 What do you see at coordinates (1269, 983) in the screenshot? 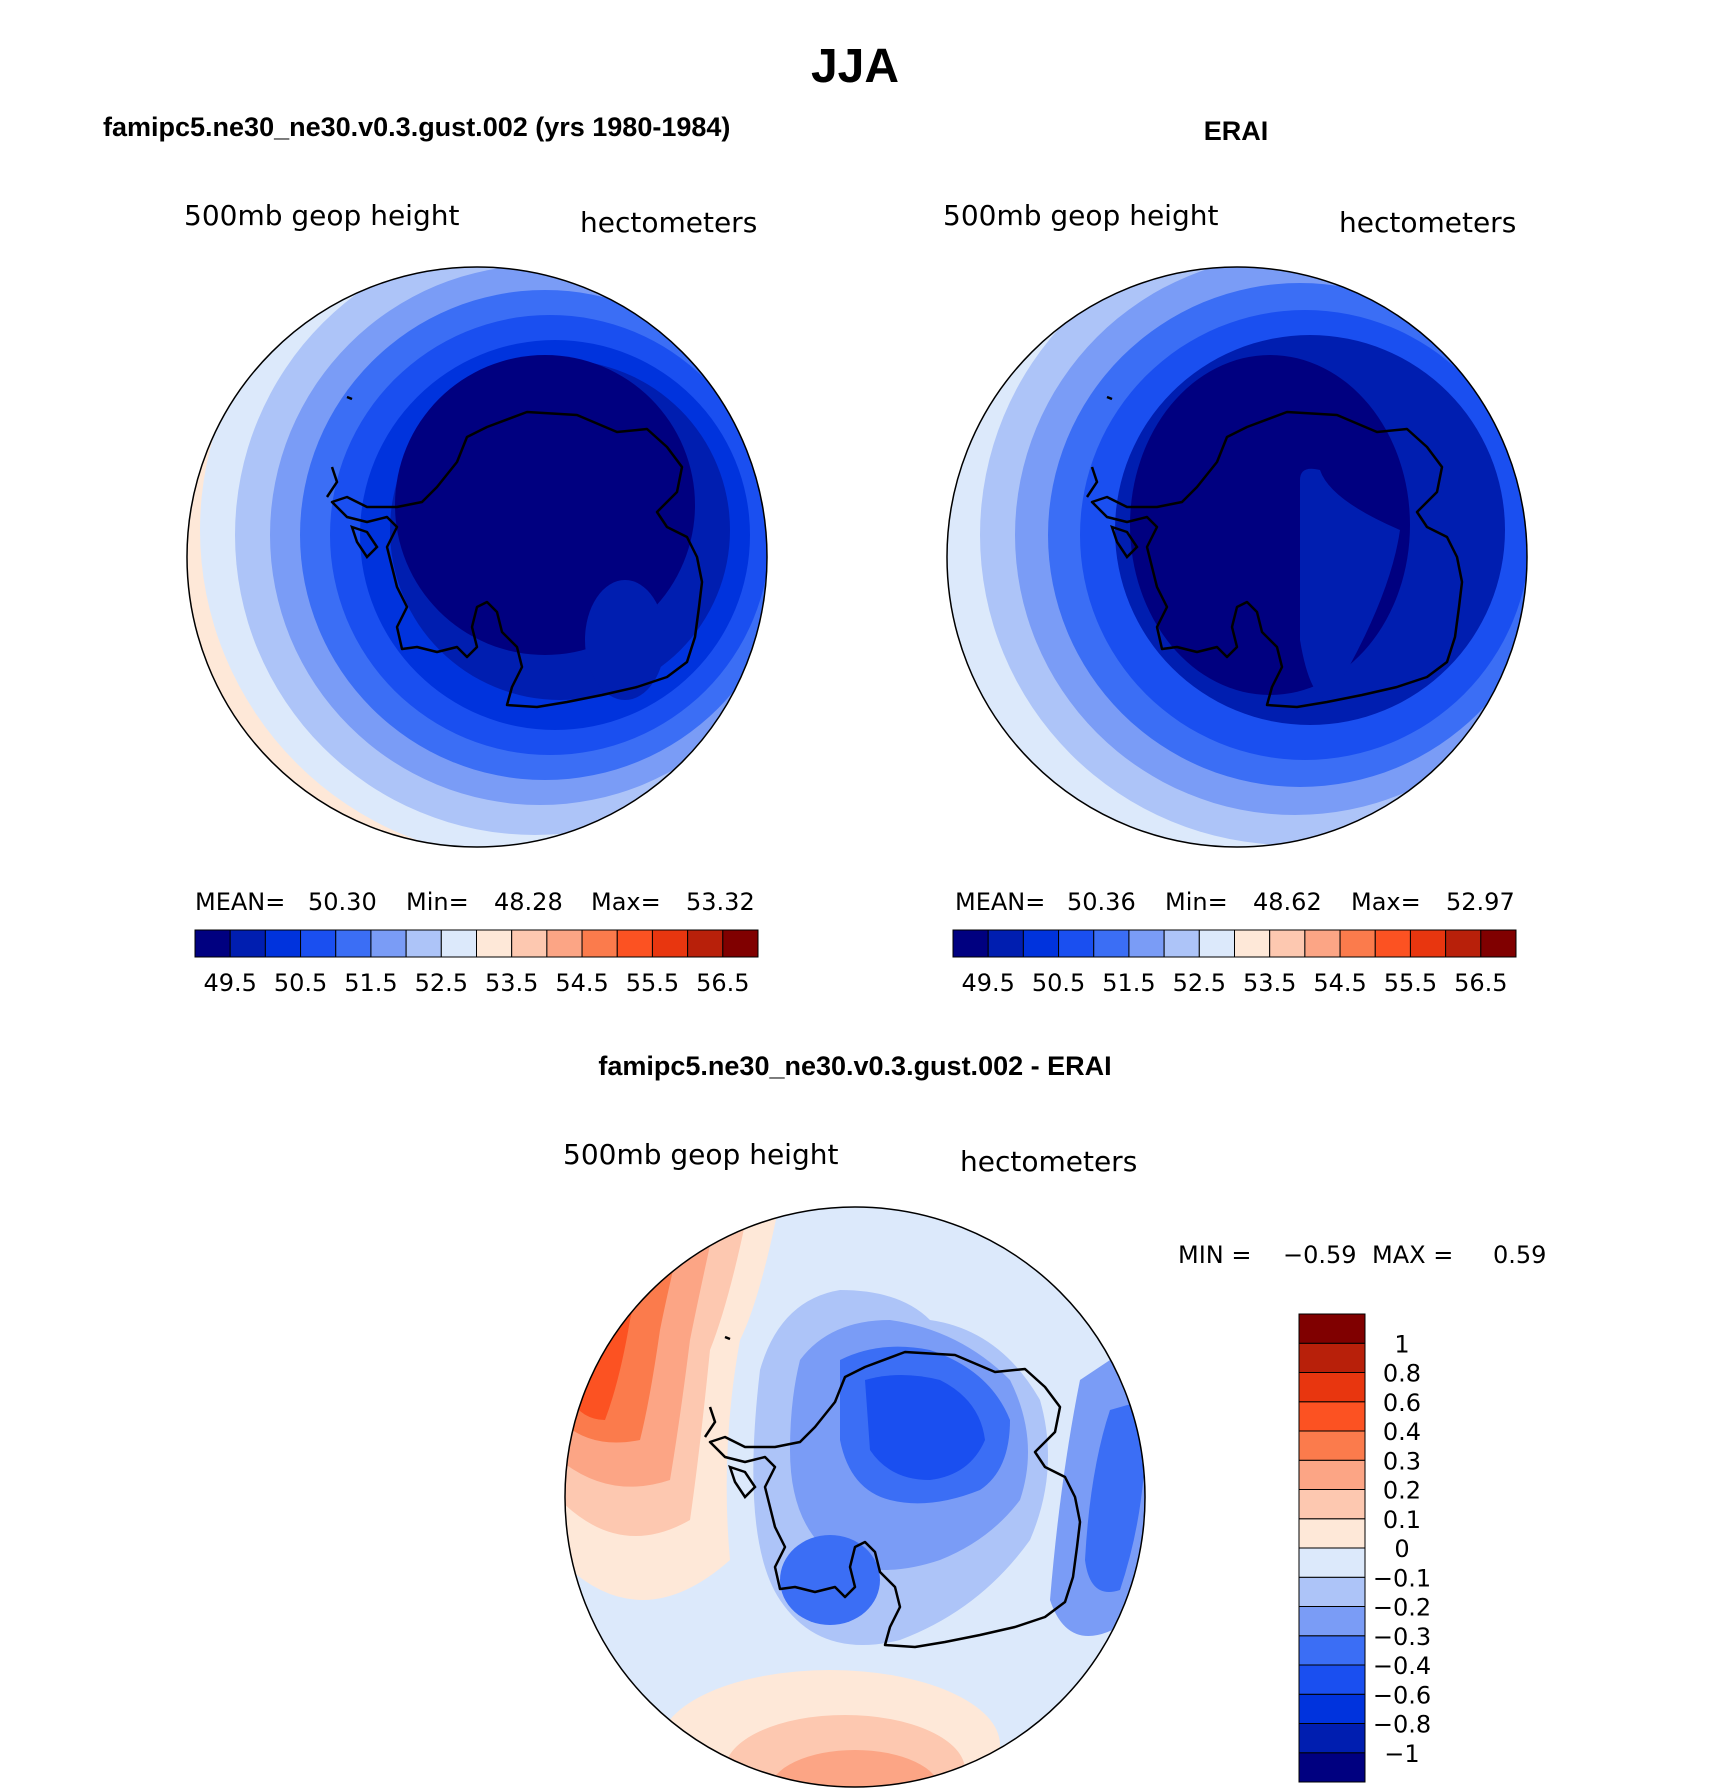
I see `panel-obs-colorbar-tick-label: 53.5` at bounding box center [1269, 983].